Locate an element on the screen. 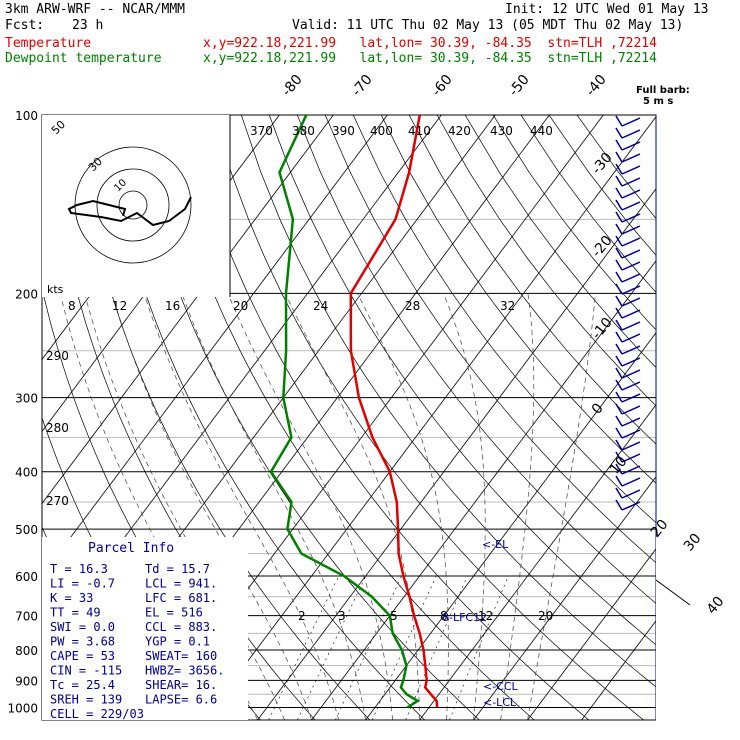  level-annotation: <-EL is located at coordinates (495, 544).